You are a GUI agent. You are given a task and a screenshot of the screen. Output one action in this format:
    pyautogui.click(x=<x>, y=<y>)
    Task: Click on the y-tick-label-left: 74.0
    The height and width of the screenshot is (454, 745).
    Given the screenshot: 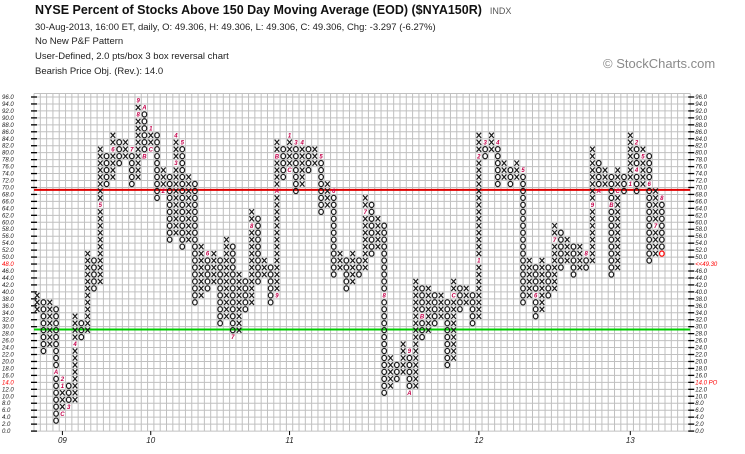 What is the action you would take?
    pyautogui.click(x=8, y=175)
    